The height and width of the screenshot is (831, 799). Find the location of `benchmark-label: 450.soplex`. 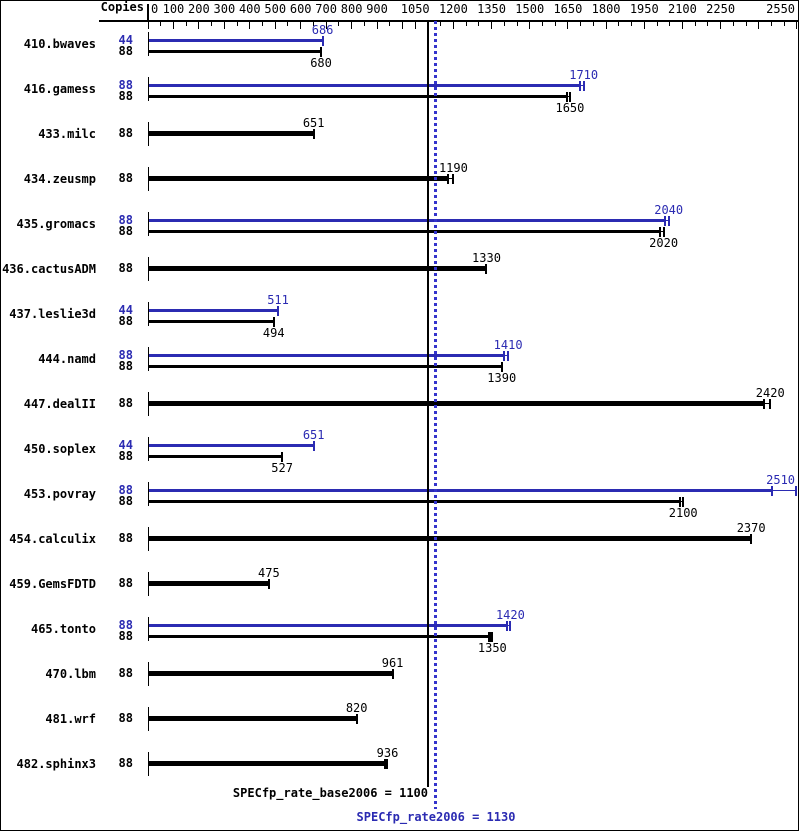

benchmark-label: 450.soplex is located at coordinates (59, 449).